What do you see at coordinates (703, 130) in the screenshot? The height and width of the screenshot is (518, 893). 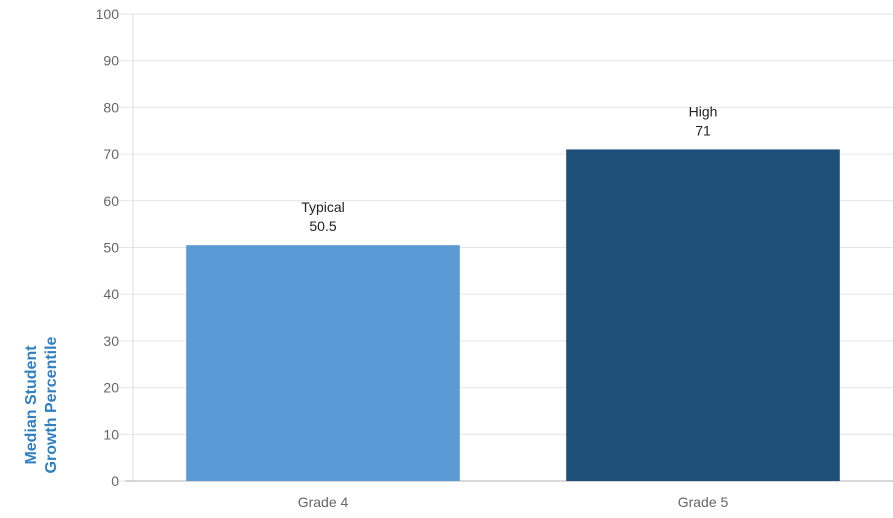 I see `data-label-value-2: 71` at bounding box center [703, 130].